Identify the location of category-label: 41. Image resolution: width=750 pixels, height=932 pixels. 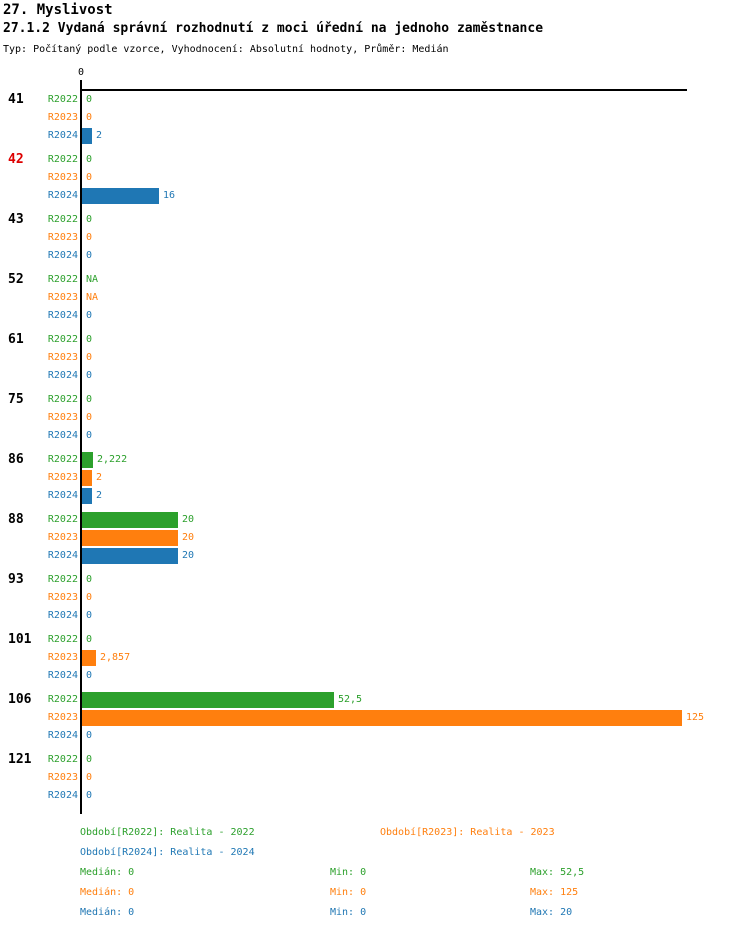
(16, 99).